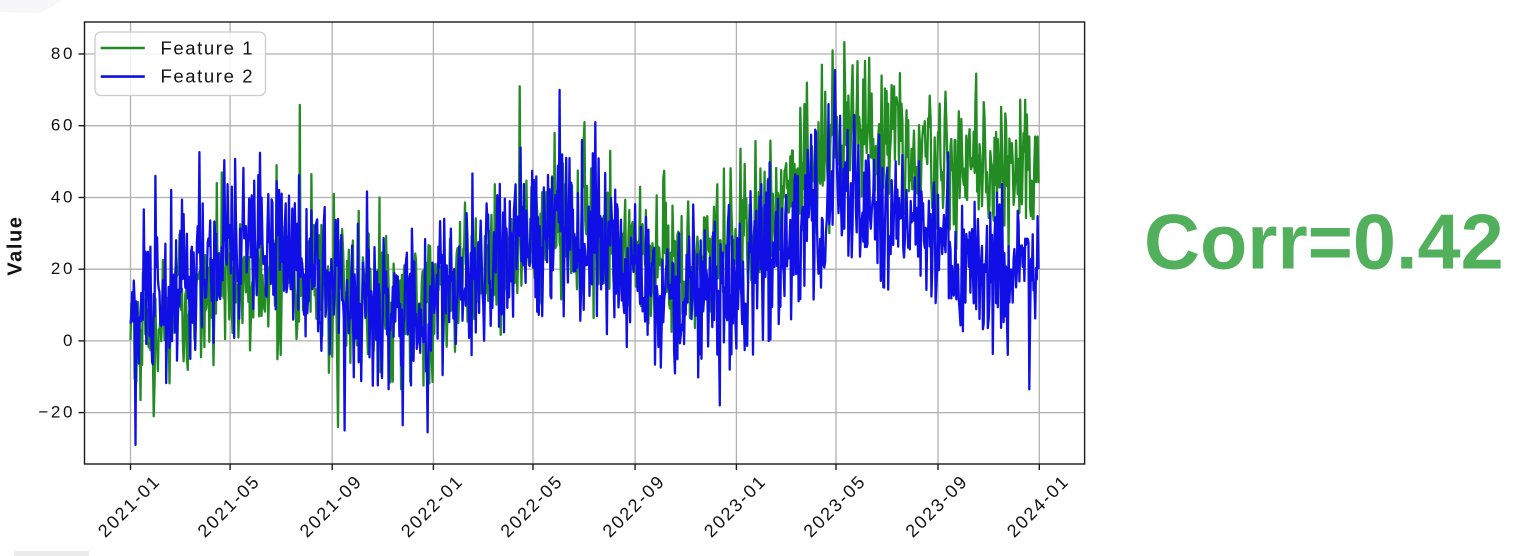  Describe the element at coordinates (56, 412) in the screenshot. I see `svg-text: −20` at that location.